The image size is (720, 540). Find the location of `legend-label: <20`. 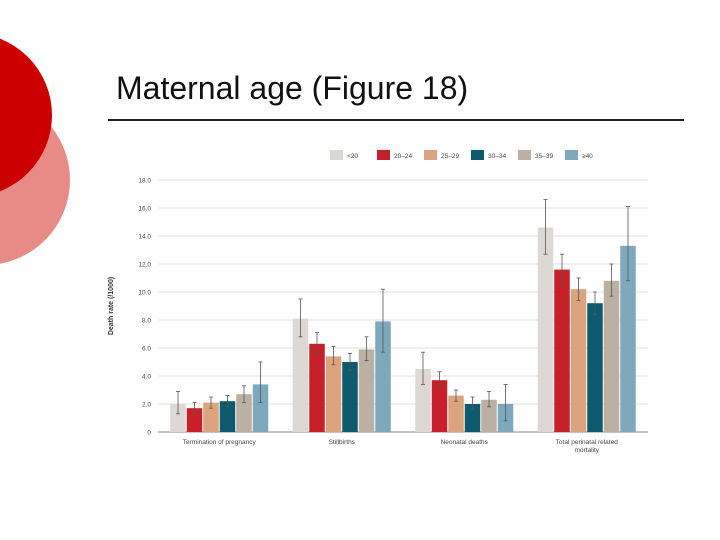

legend-label: <20 is located at coordinates (352, 156).